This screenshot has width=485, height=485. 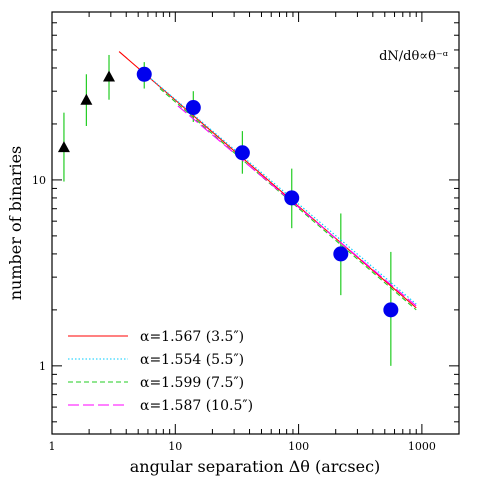 What do you see at coordinates (39, 180) in the screenshot?
I see `y-tick-label: 10` at bounding box center [39, 180].